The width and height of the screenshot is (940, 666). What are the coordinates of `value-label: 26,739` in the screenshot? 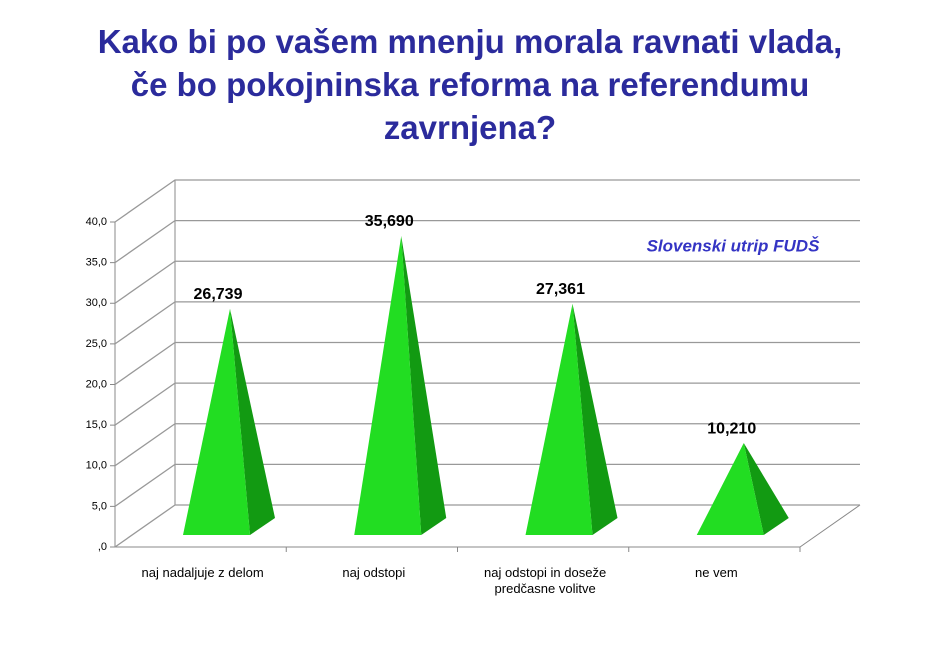 It's located at (218, 294).